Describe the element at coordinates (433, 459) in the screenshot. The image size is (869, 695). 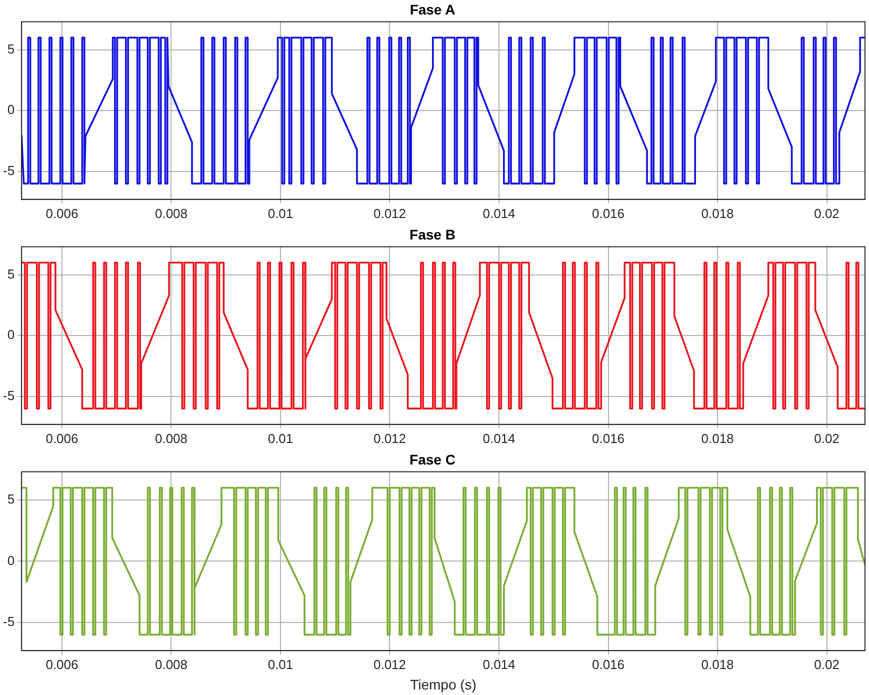
I see `chart-title: Fase C` at that location.